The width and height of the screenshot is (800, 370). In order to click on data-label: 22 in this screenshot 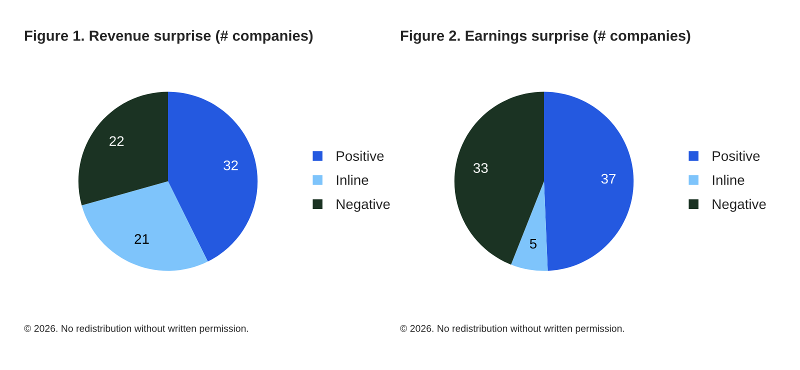, I will do `click(117, 141)`.